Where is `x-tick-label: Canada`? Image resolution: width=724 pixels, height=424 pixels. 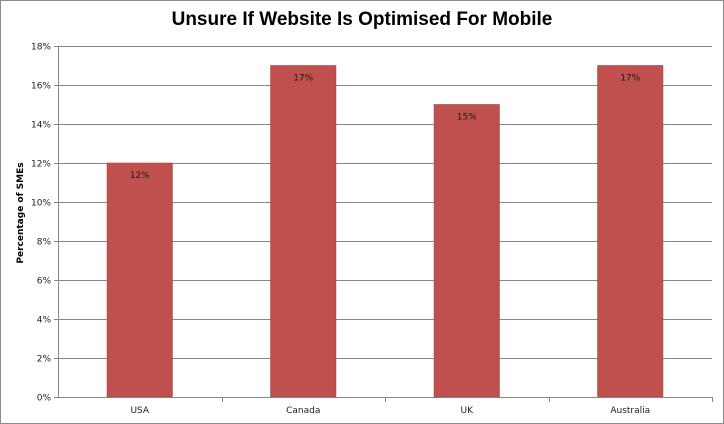 x-tick-label: Canada is located at coordinates (303, 411).